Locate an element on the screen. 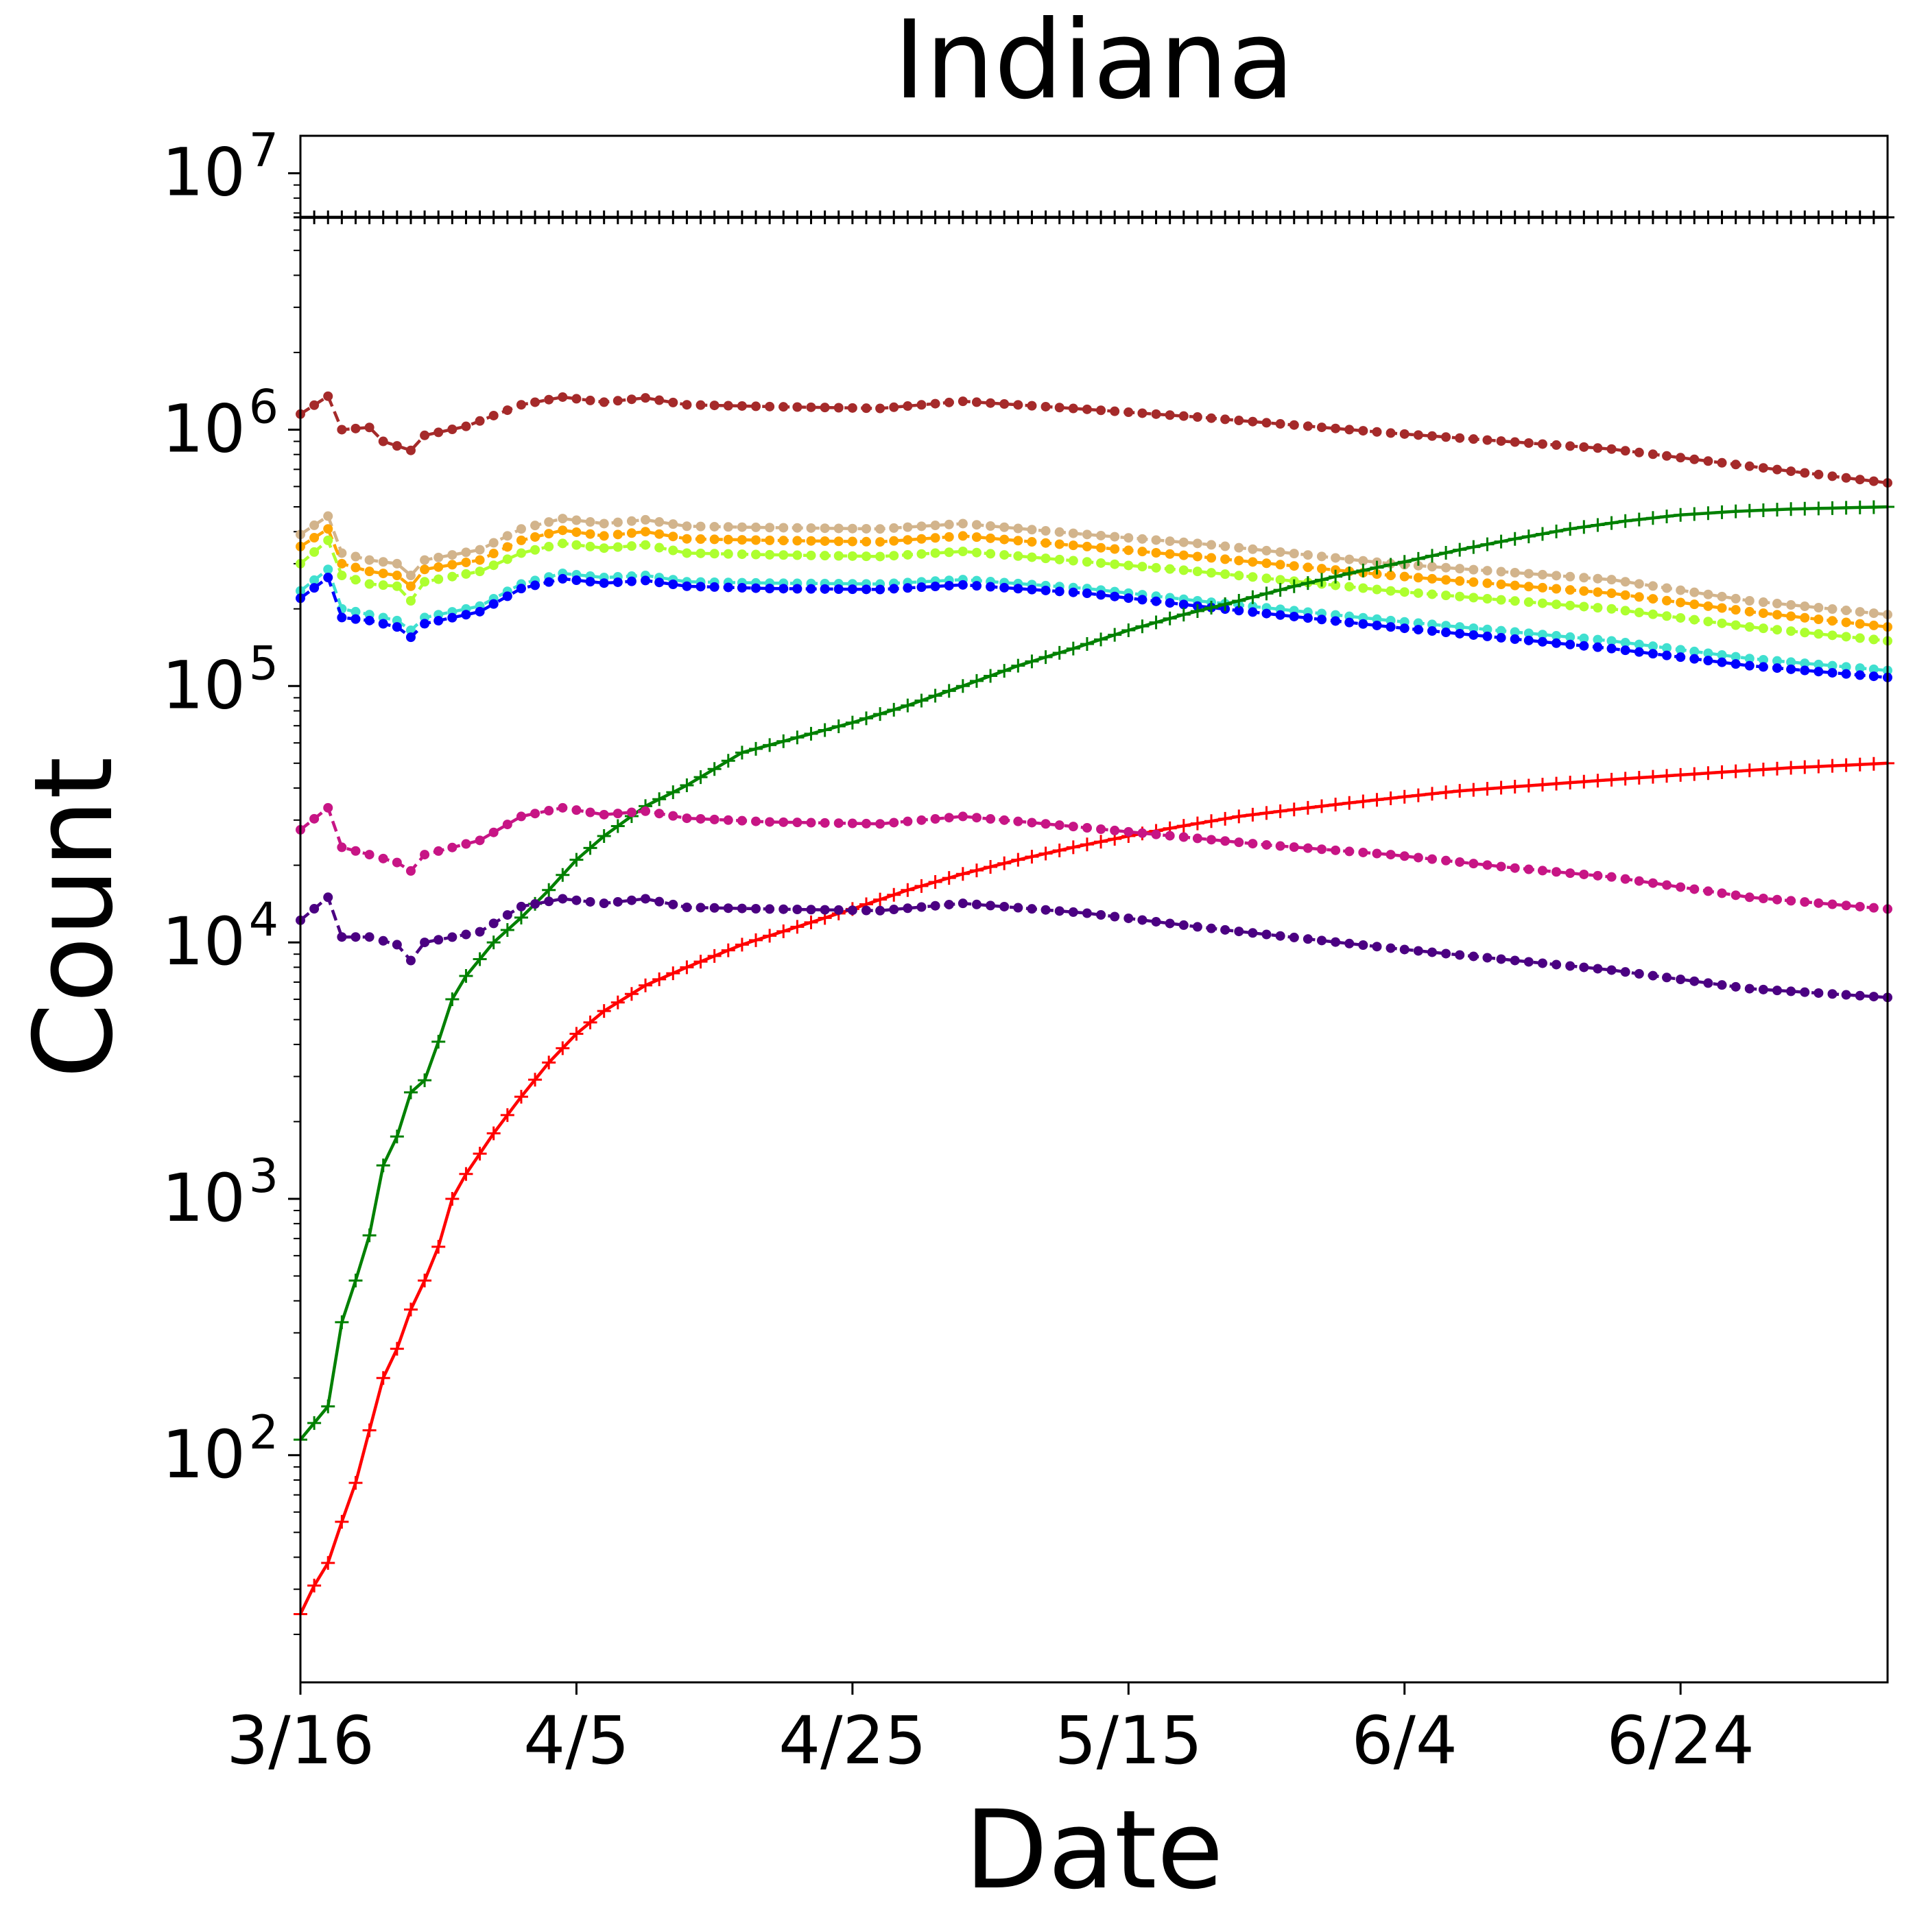 Image resolution: width=1915 pixels, height=1932 pixels. y-tick-label-exponent: 4 is located at coordinates (263, 920).